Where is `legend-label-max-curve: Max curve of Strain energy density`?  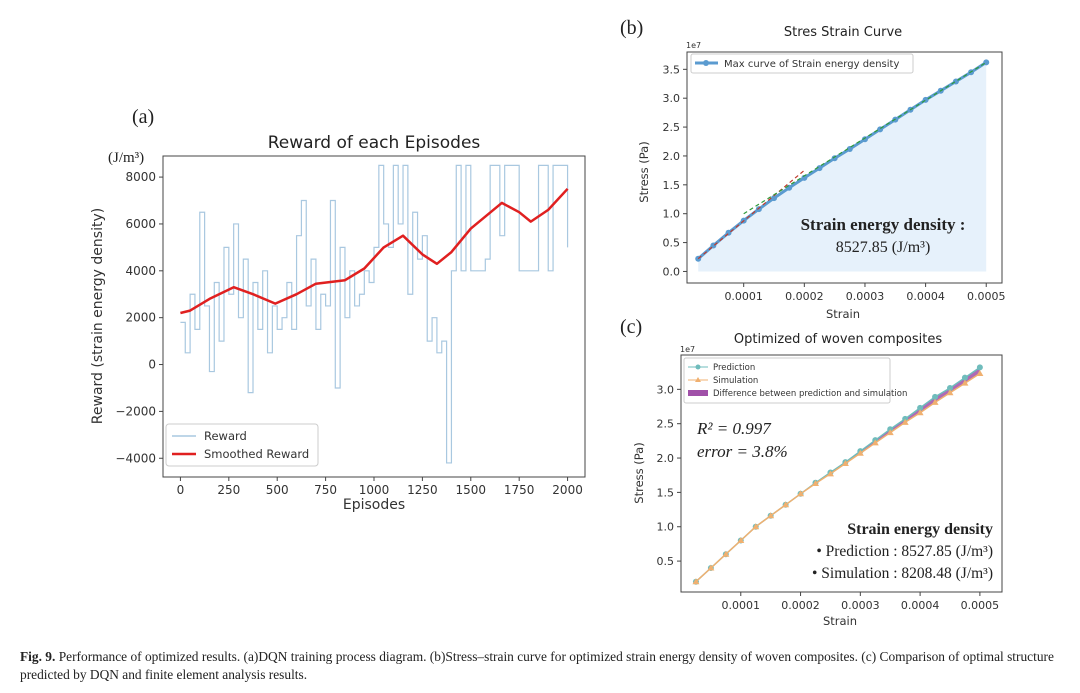 legend-label-max-curve: Max curve of Strain energy density is located at coordinates (811, 64).